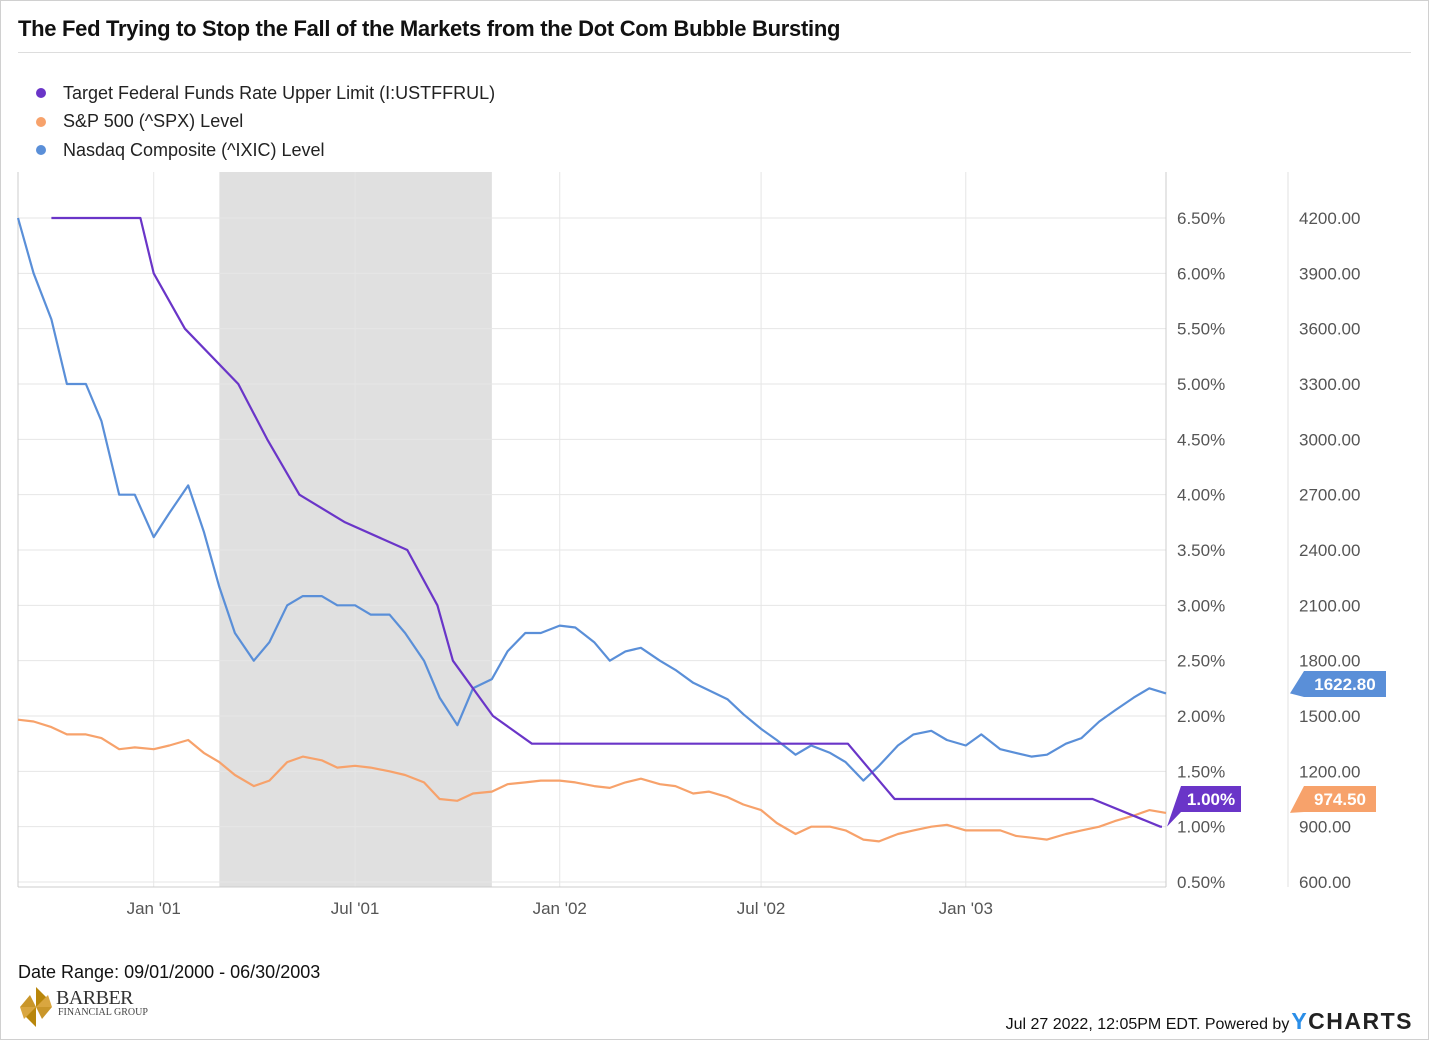  Describe the element at coordinates (1329, 384) in the screenshot. I see `y-right-tick-label: 3300.00` at that location.